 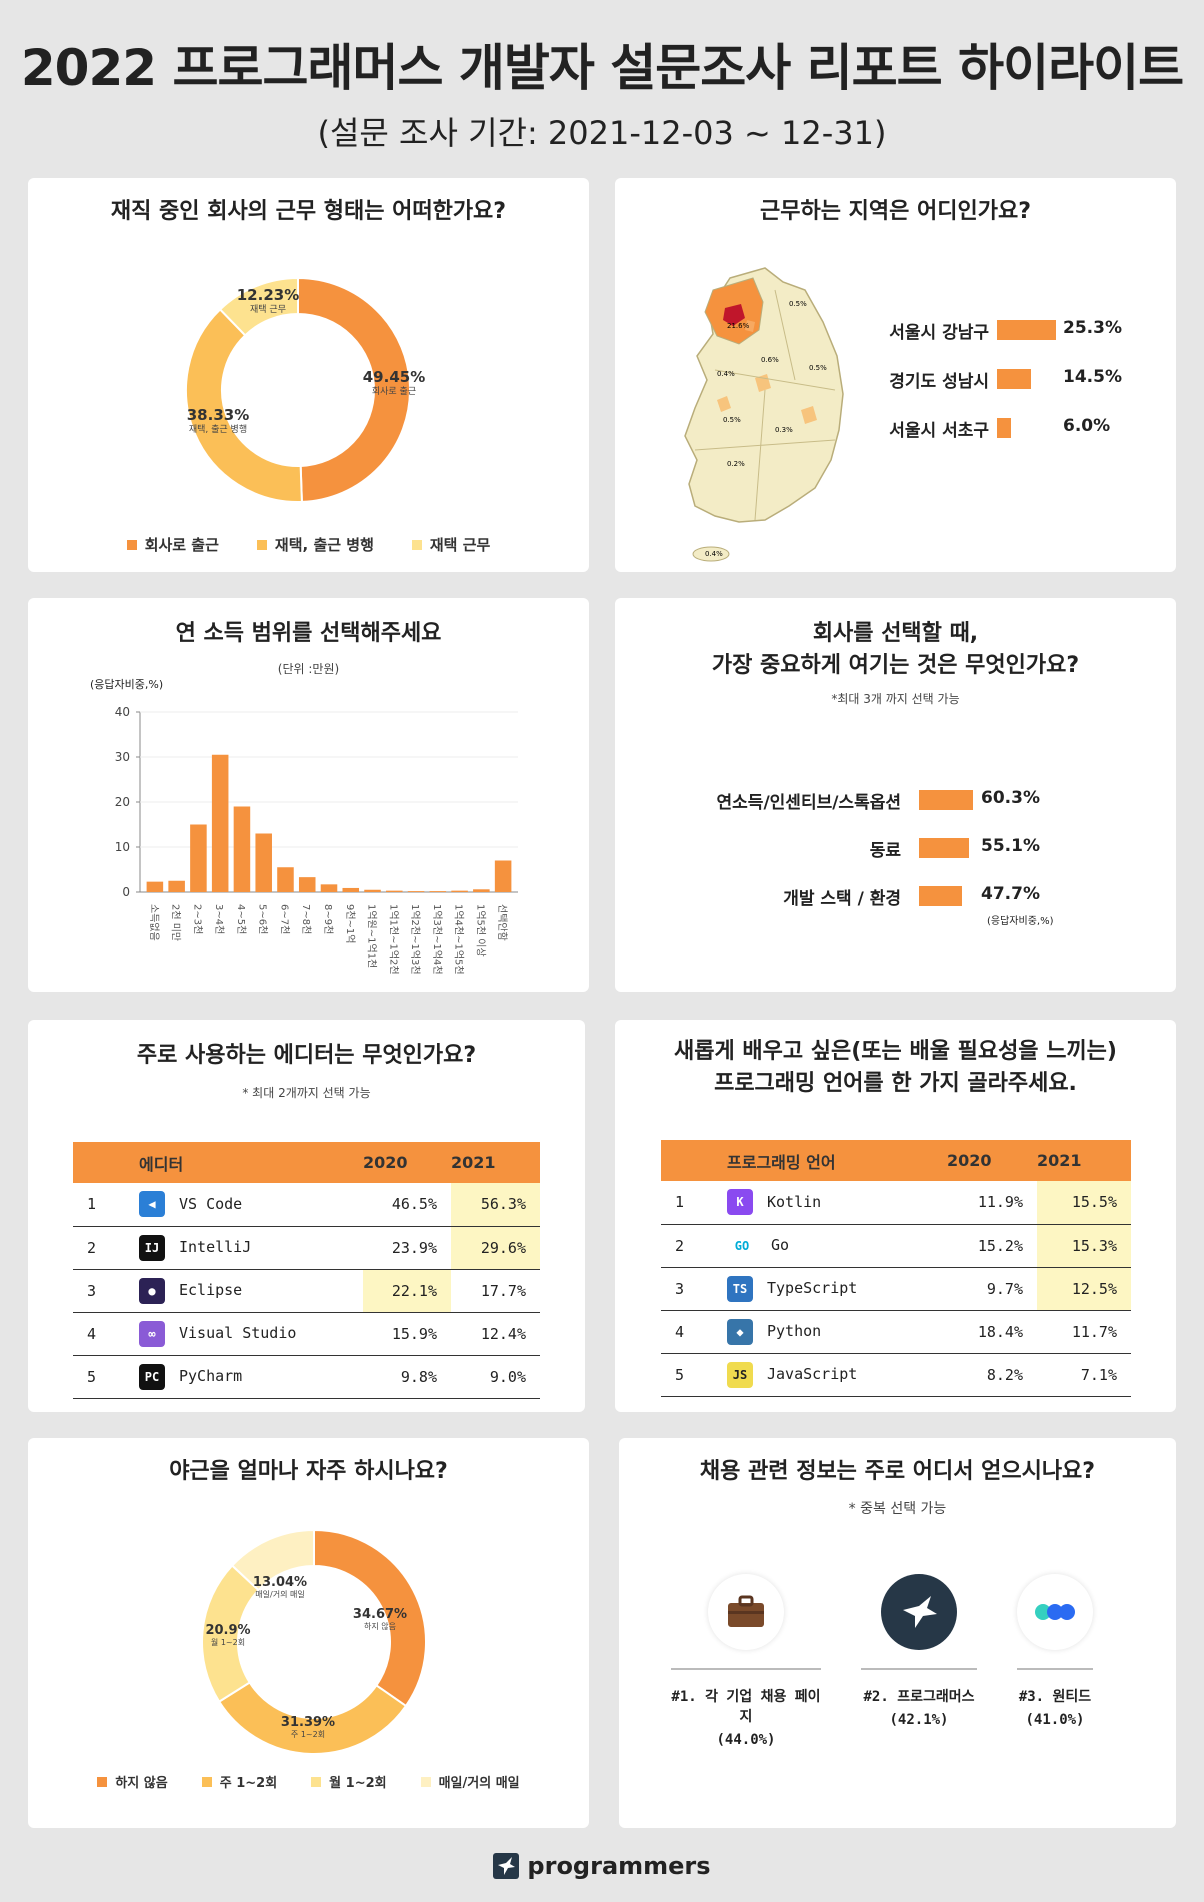 I want to click on briefcase-icon, so click(x=746, y=1612).